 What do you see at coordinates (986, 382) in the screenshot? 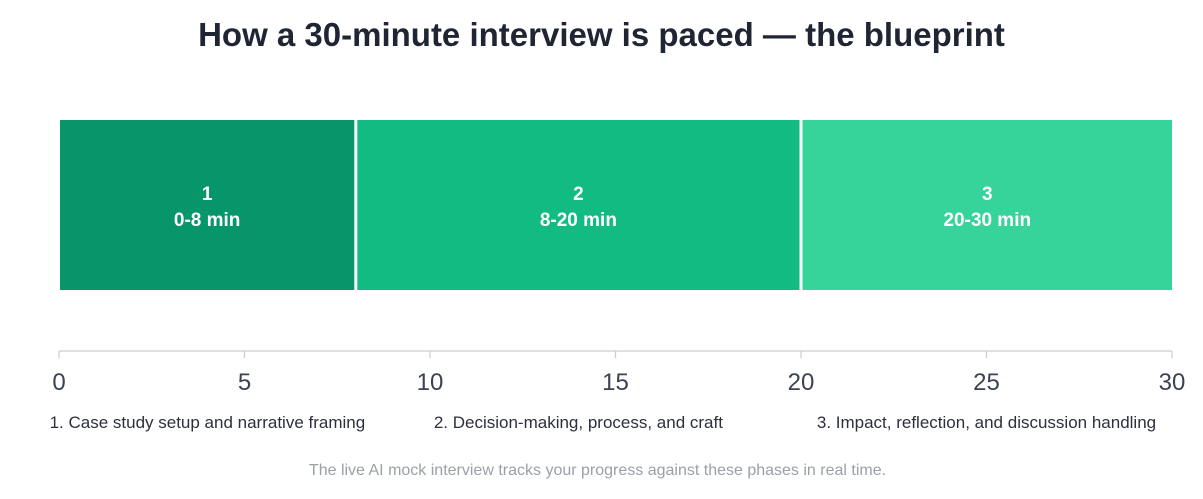
I see `x-tick-label-25: 25` at bounding box center [986, 382].